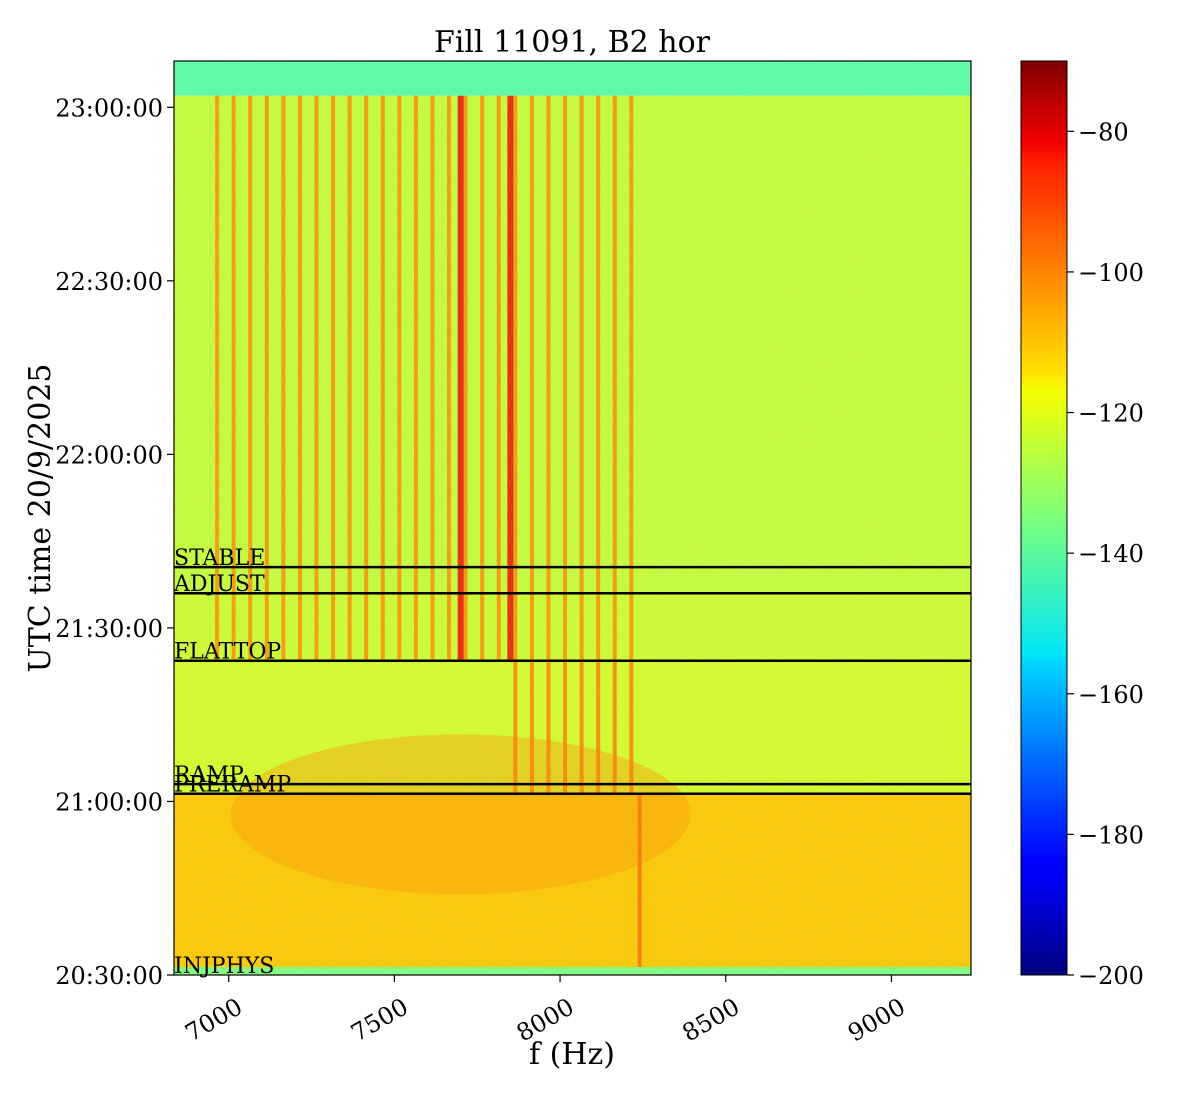 The width and height of the screenshot is (1200, 1100). I want to click on y-tick-label: 22:30:00, so click(109, 282).